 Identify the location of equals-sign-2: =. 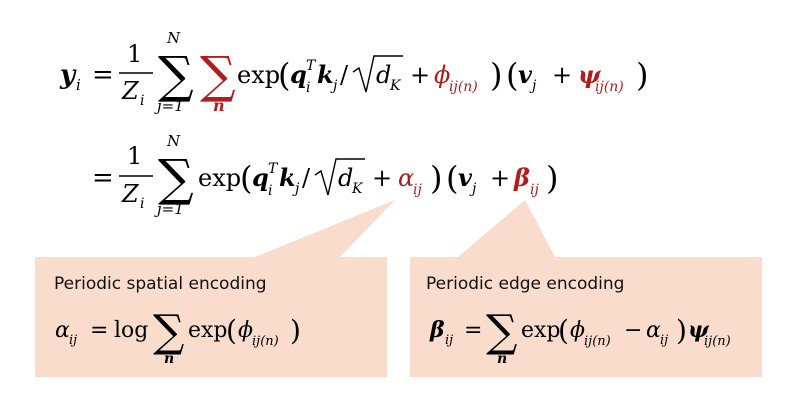
(103, 178).